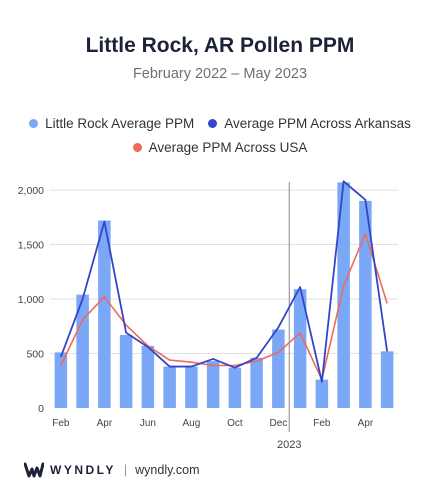  What do you see at coordinates (167, 470) in the screenshot?
I see `footer-site-link: wyndly.com` at bounding box center [167, 470].